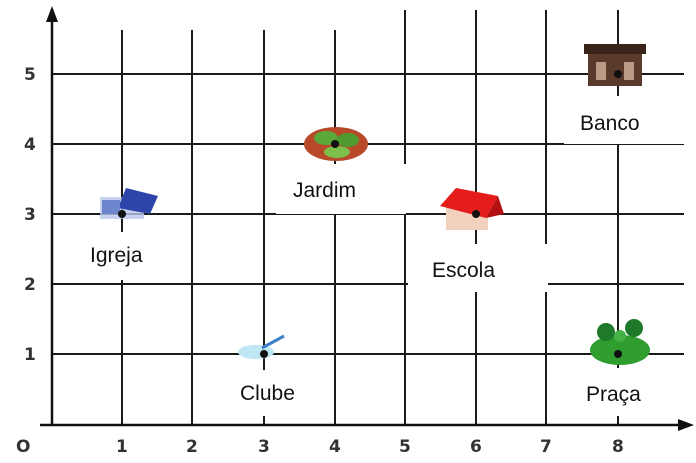  I want to click on point-escola, so click(476, 214).